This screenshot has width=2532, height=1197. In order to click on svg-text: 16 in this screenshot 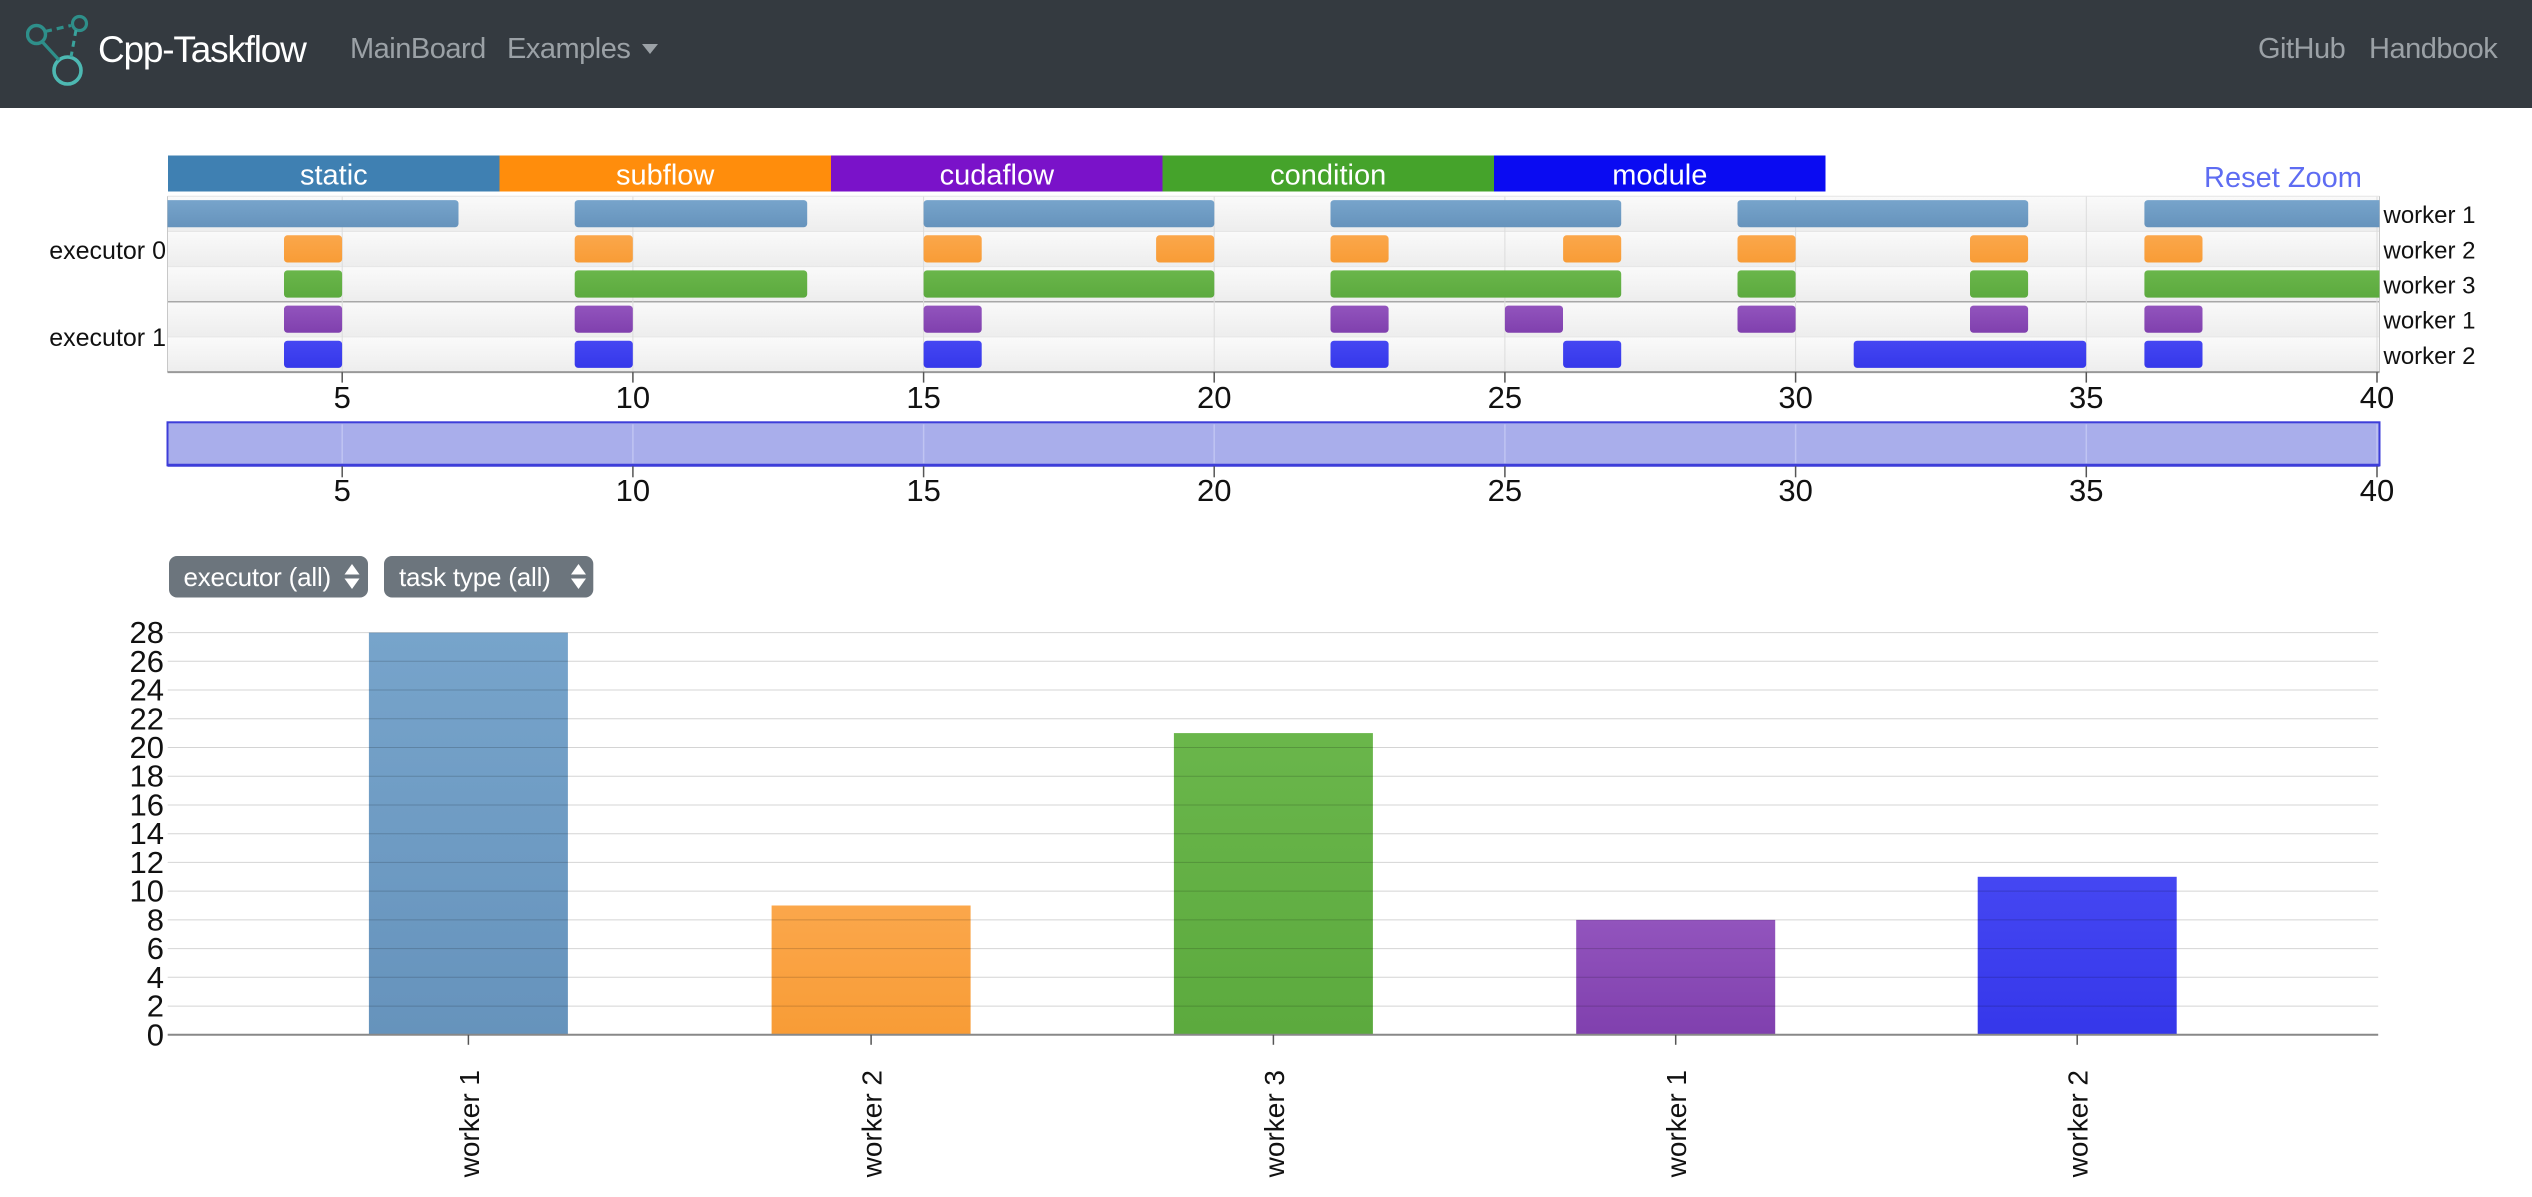, I will do `click(147, 805)`.